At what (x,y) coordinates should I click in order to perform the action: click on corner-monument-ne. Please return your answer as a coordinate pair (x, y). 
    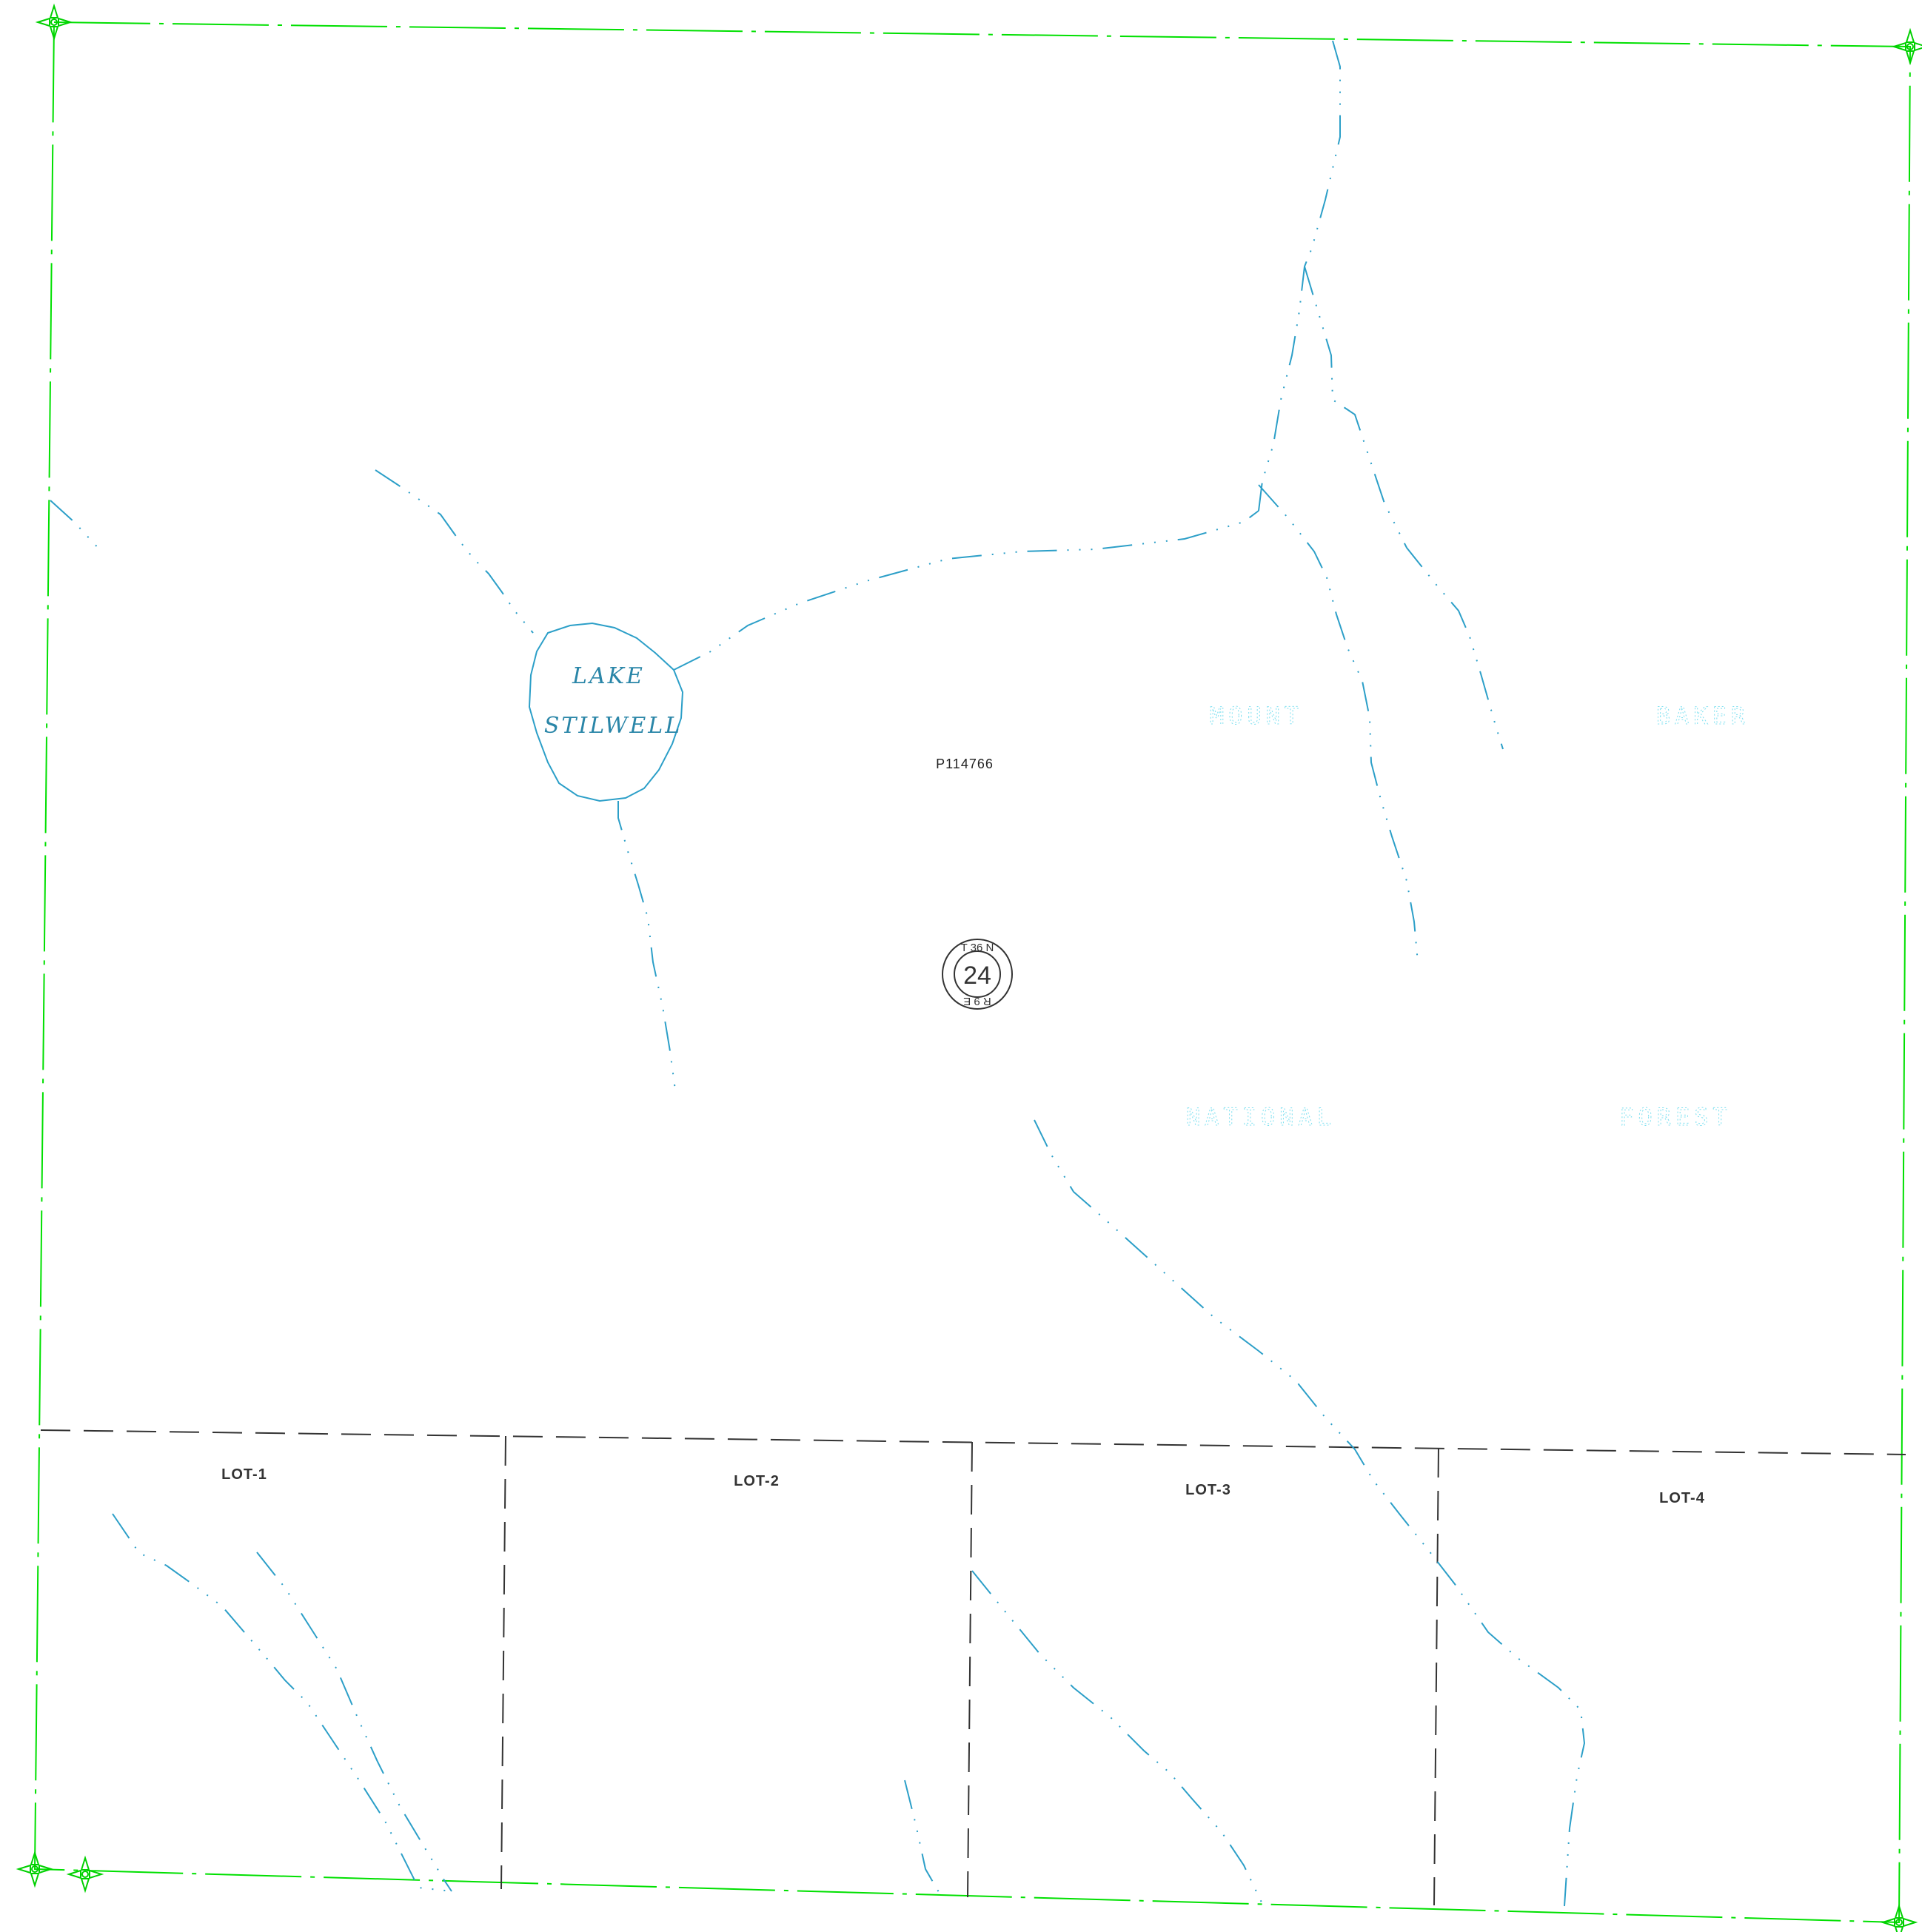
    Looking at the image, I should click on (1906, 46).